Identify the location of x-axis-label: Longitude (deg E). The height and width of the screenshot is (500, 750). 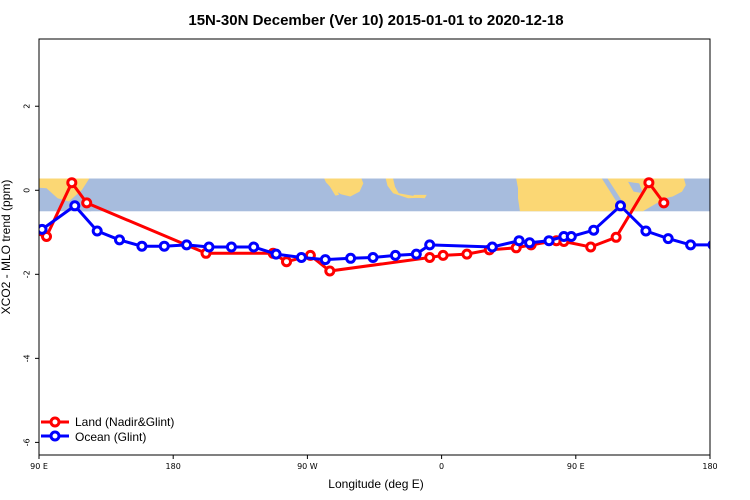
(375, 484).